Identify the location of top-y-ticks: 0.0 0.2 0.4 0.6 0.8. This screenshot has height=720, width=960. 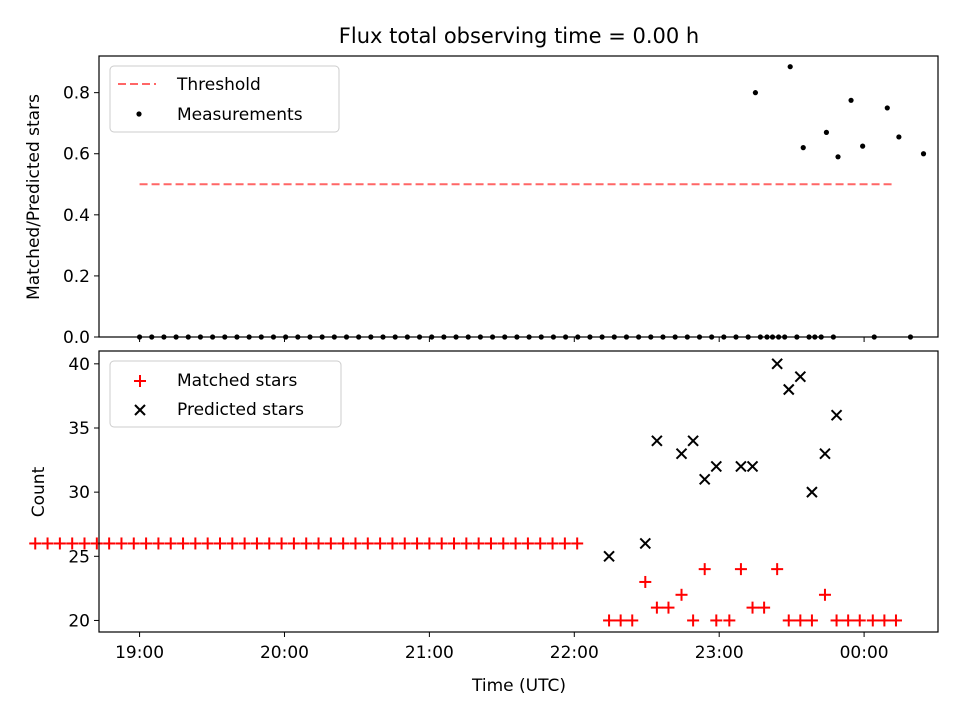
(81, 216).